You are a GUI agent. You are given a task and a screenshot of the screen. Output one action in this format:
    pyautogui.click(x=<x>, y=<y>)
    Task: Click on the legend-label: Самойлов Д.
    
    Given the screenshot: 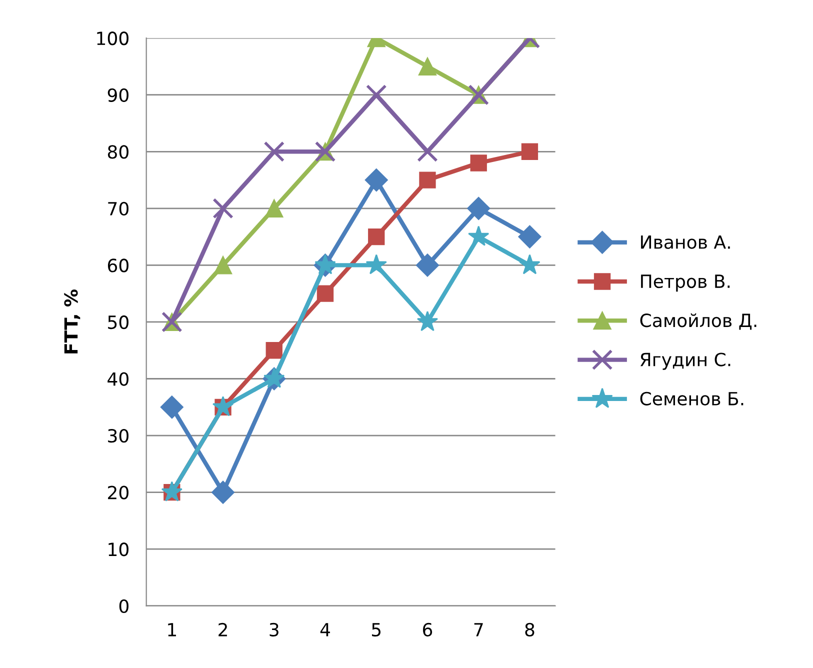 What is the action you would take?
    pyautogui.click(x=698, y=321)
    